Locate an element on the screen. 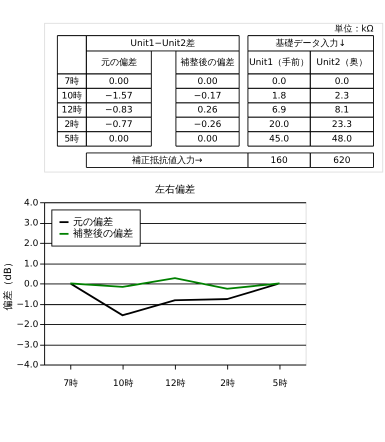 This screenshot has width=385, height=442. text: 12時 is located at coordinates (72, 110).